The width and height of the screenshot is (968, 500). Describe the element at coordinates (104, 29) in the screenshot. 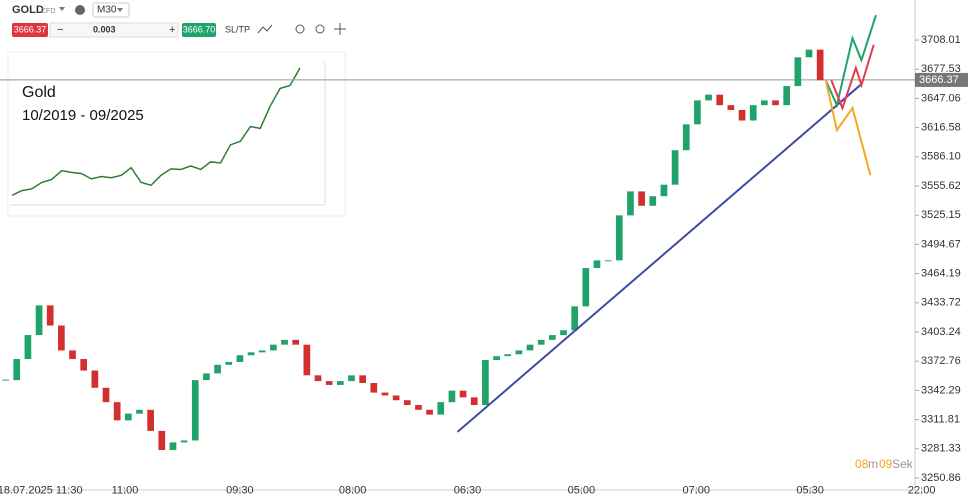

I see `volume: 0.003` at that location.